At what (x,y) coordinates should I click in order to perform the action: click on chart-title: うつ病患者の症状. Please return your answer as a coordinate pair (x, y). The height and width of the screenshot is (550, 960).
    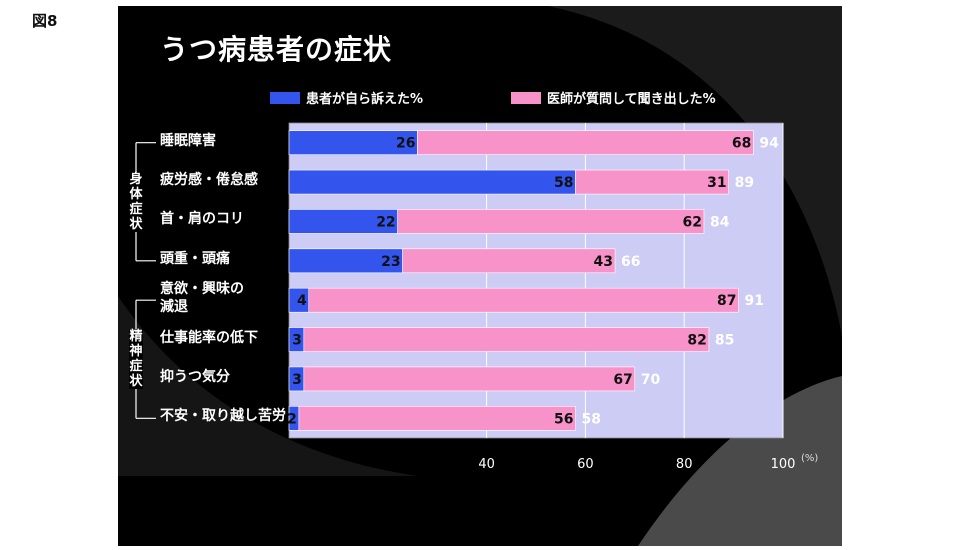
    Looking at the image, I should click on (276, 49).